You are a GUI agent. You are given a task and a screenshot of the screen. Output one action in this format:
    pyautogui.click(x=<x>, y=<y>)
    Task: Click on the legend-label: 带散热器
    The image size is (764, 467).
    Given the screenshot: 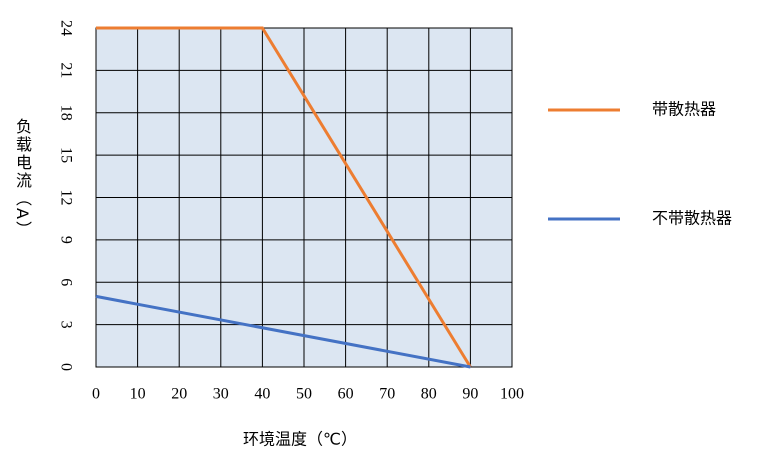 What is the action you would take?
    pyautogui.click(x=684, y=109)
    